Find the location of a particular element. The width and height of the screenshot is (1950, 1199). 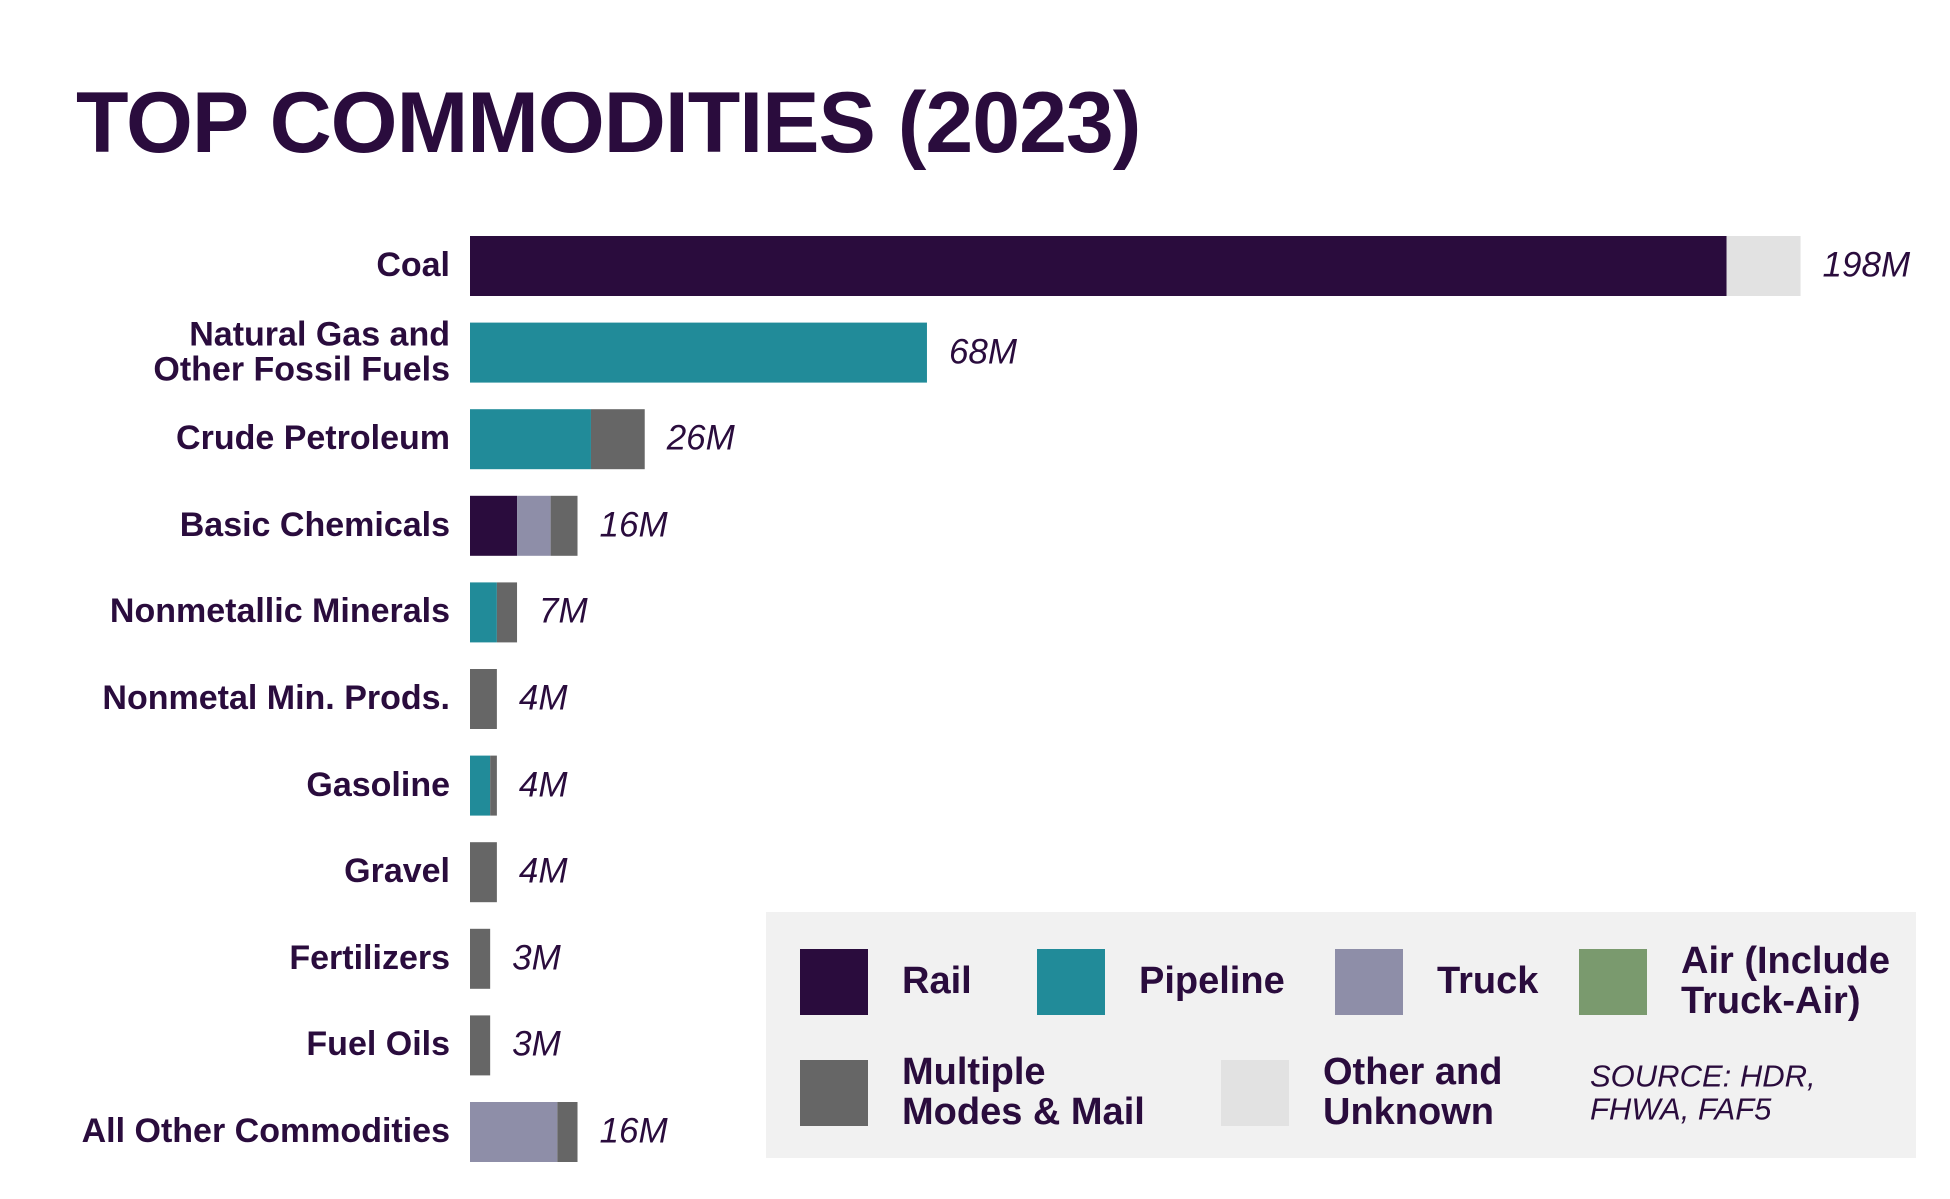

legend-label: Multiple Modes & Mail is located at coordinates (1023, 1092).